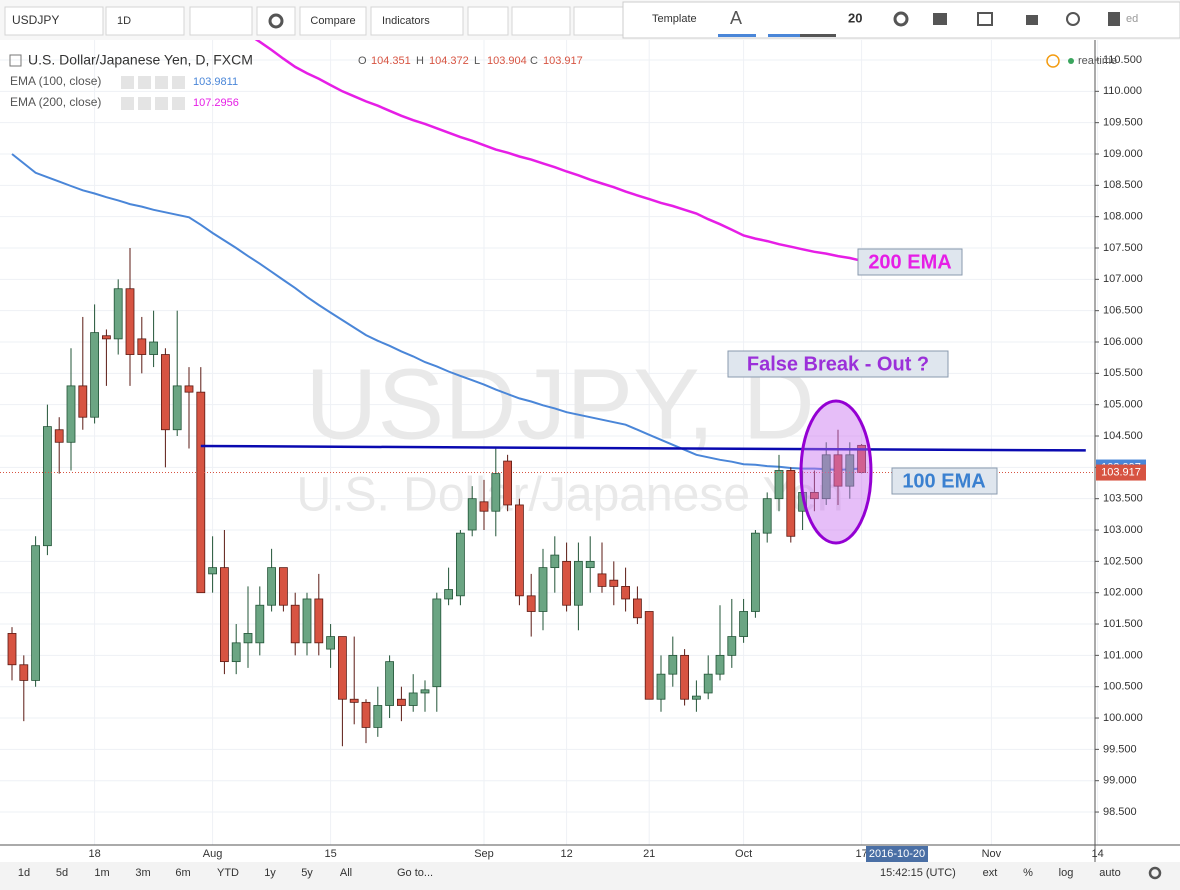 The height and width of the screenshot is (890, 1180). I want to click on y-tick-label: 103.000, so click(1123, 530).